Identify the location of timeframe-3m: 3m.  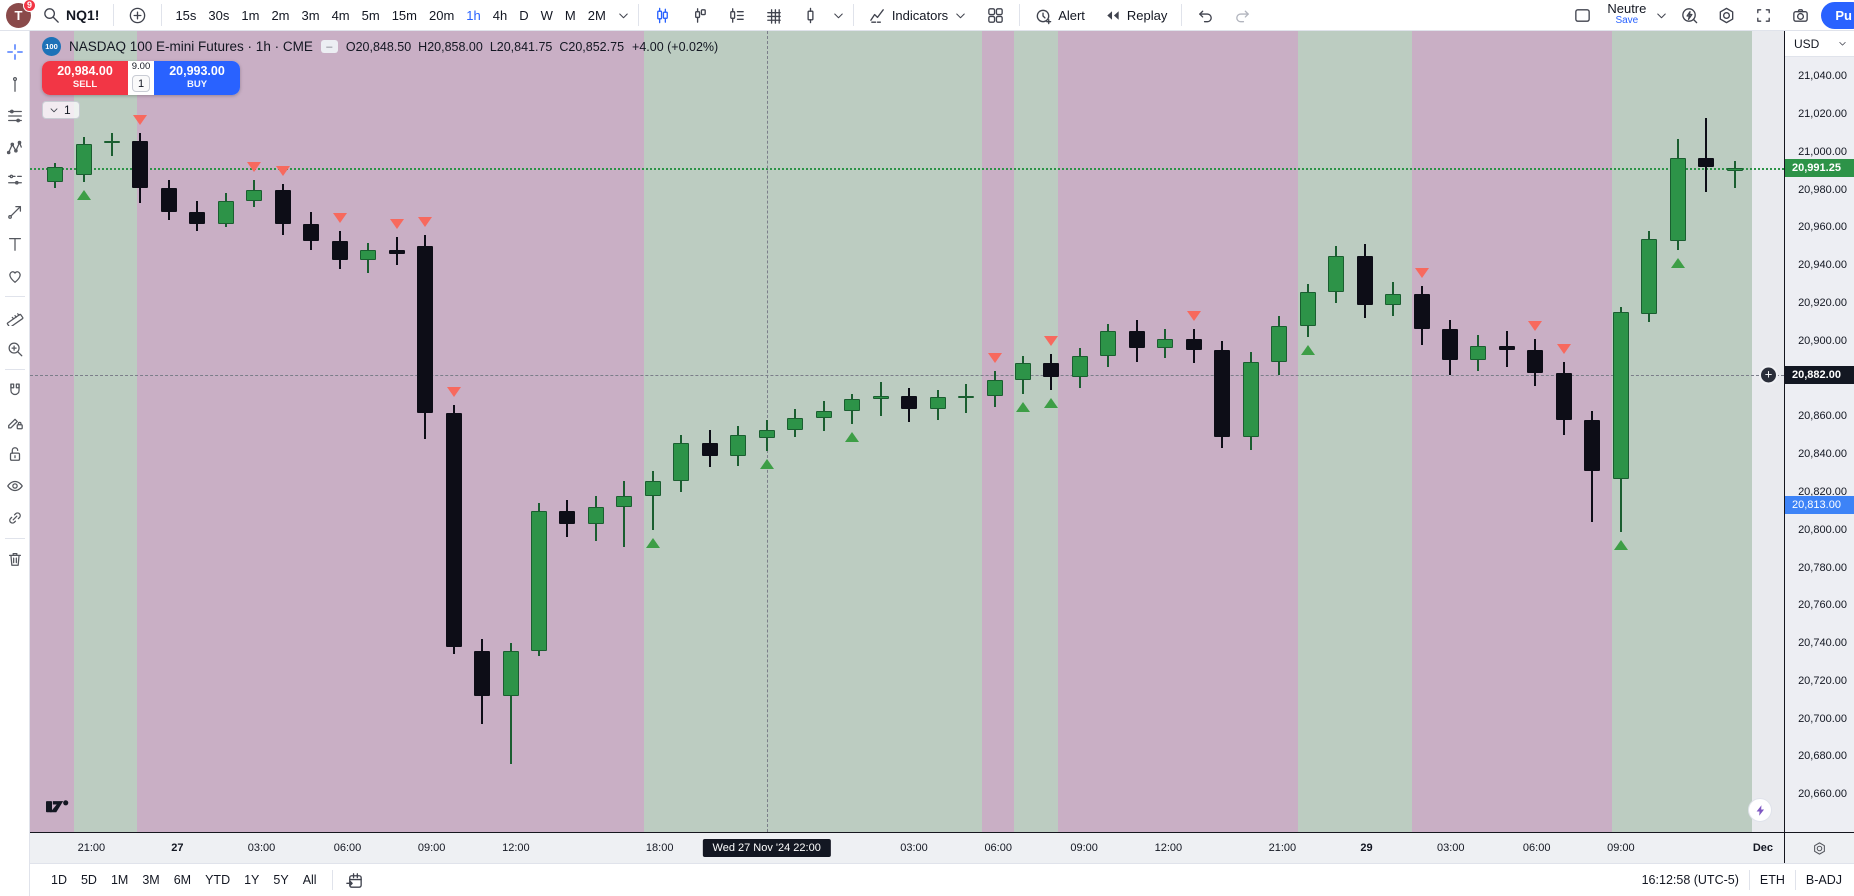
(310, 15).